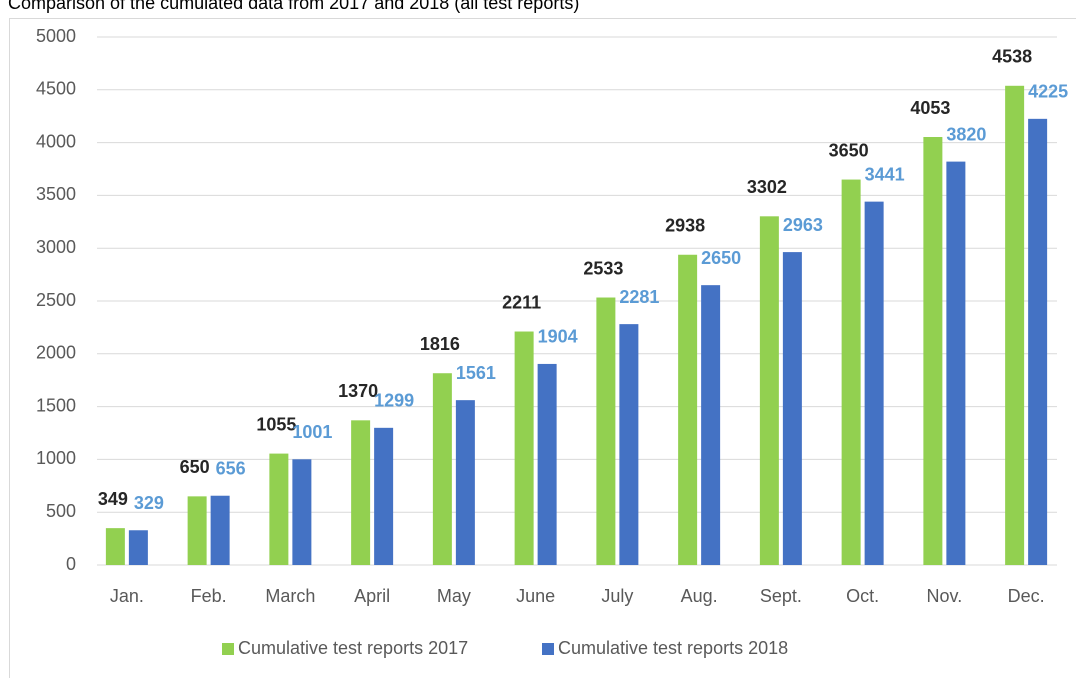 The width and height of the screenshot is (1076, 678). Describe the element at coordinates (673, 648) in the screenshot. I see `legend-label: Cumulative test reports 2018` at that location.